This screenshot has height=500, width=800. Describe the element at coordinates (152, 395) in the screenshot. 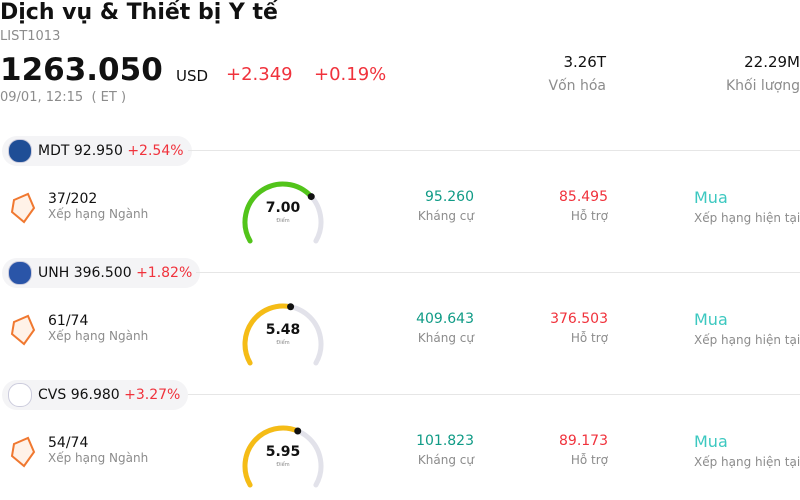

I see `change-pct: +3.27%` at that location.